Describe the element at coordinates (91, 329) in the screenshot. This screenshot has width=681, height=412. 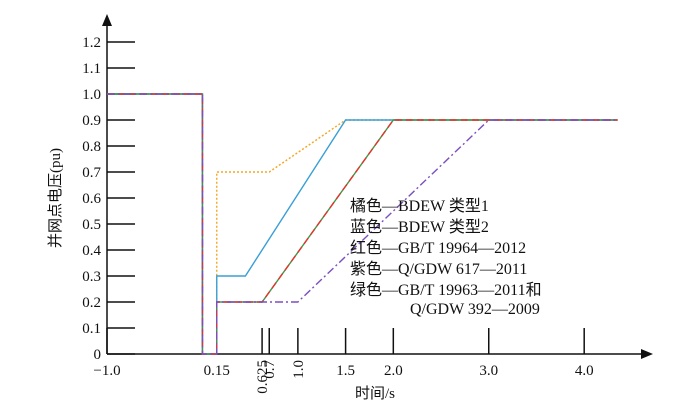
I see `y-tick-label: 0.1` at that location.